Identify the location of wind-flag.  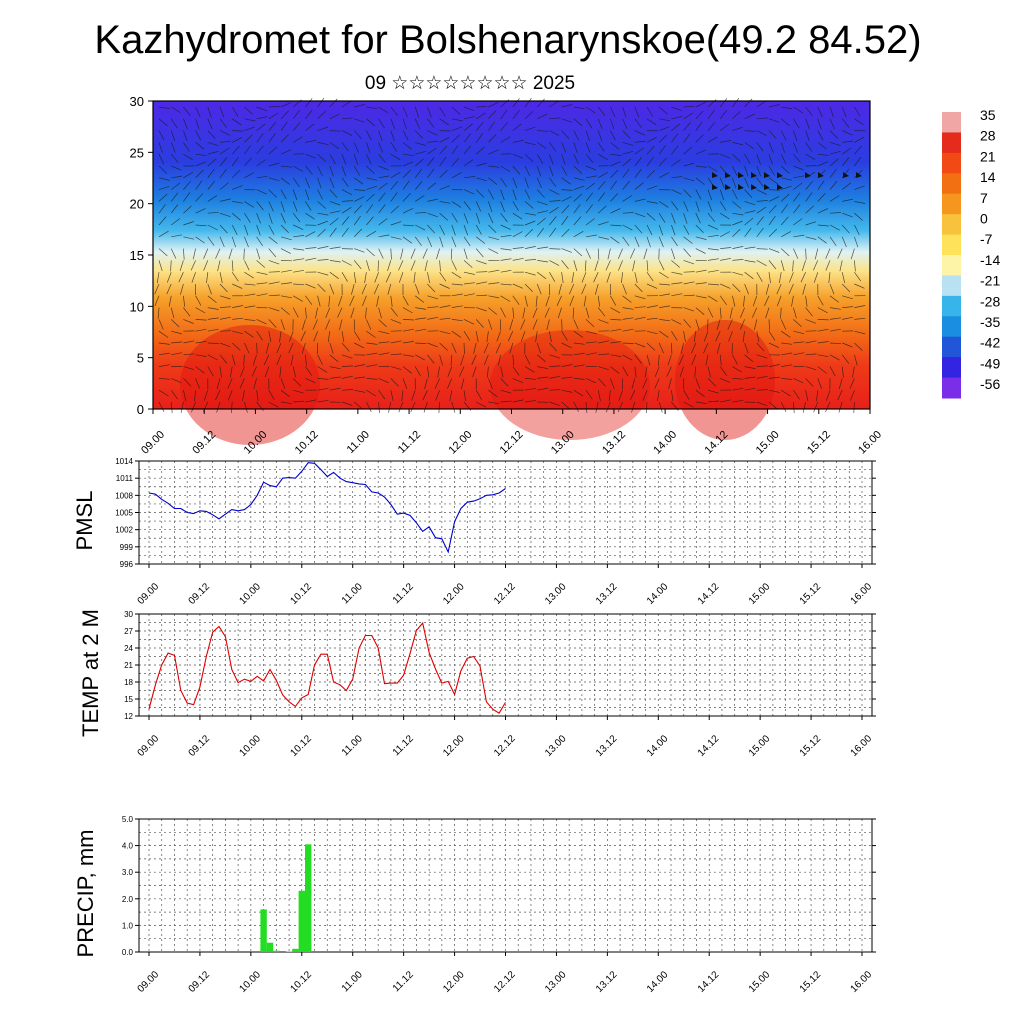
(808, 175).